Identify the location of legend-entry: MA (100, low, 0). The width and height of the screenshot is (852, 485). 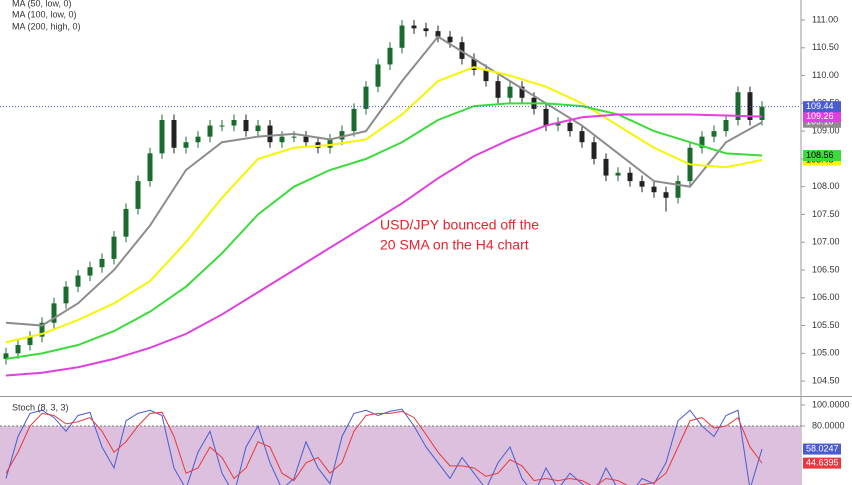
(44, 14).